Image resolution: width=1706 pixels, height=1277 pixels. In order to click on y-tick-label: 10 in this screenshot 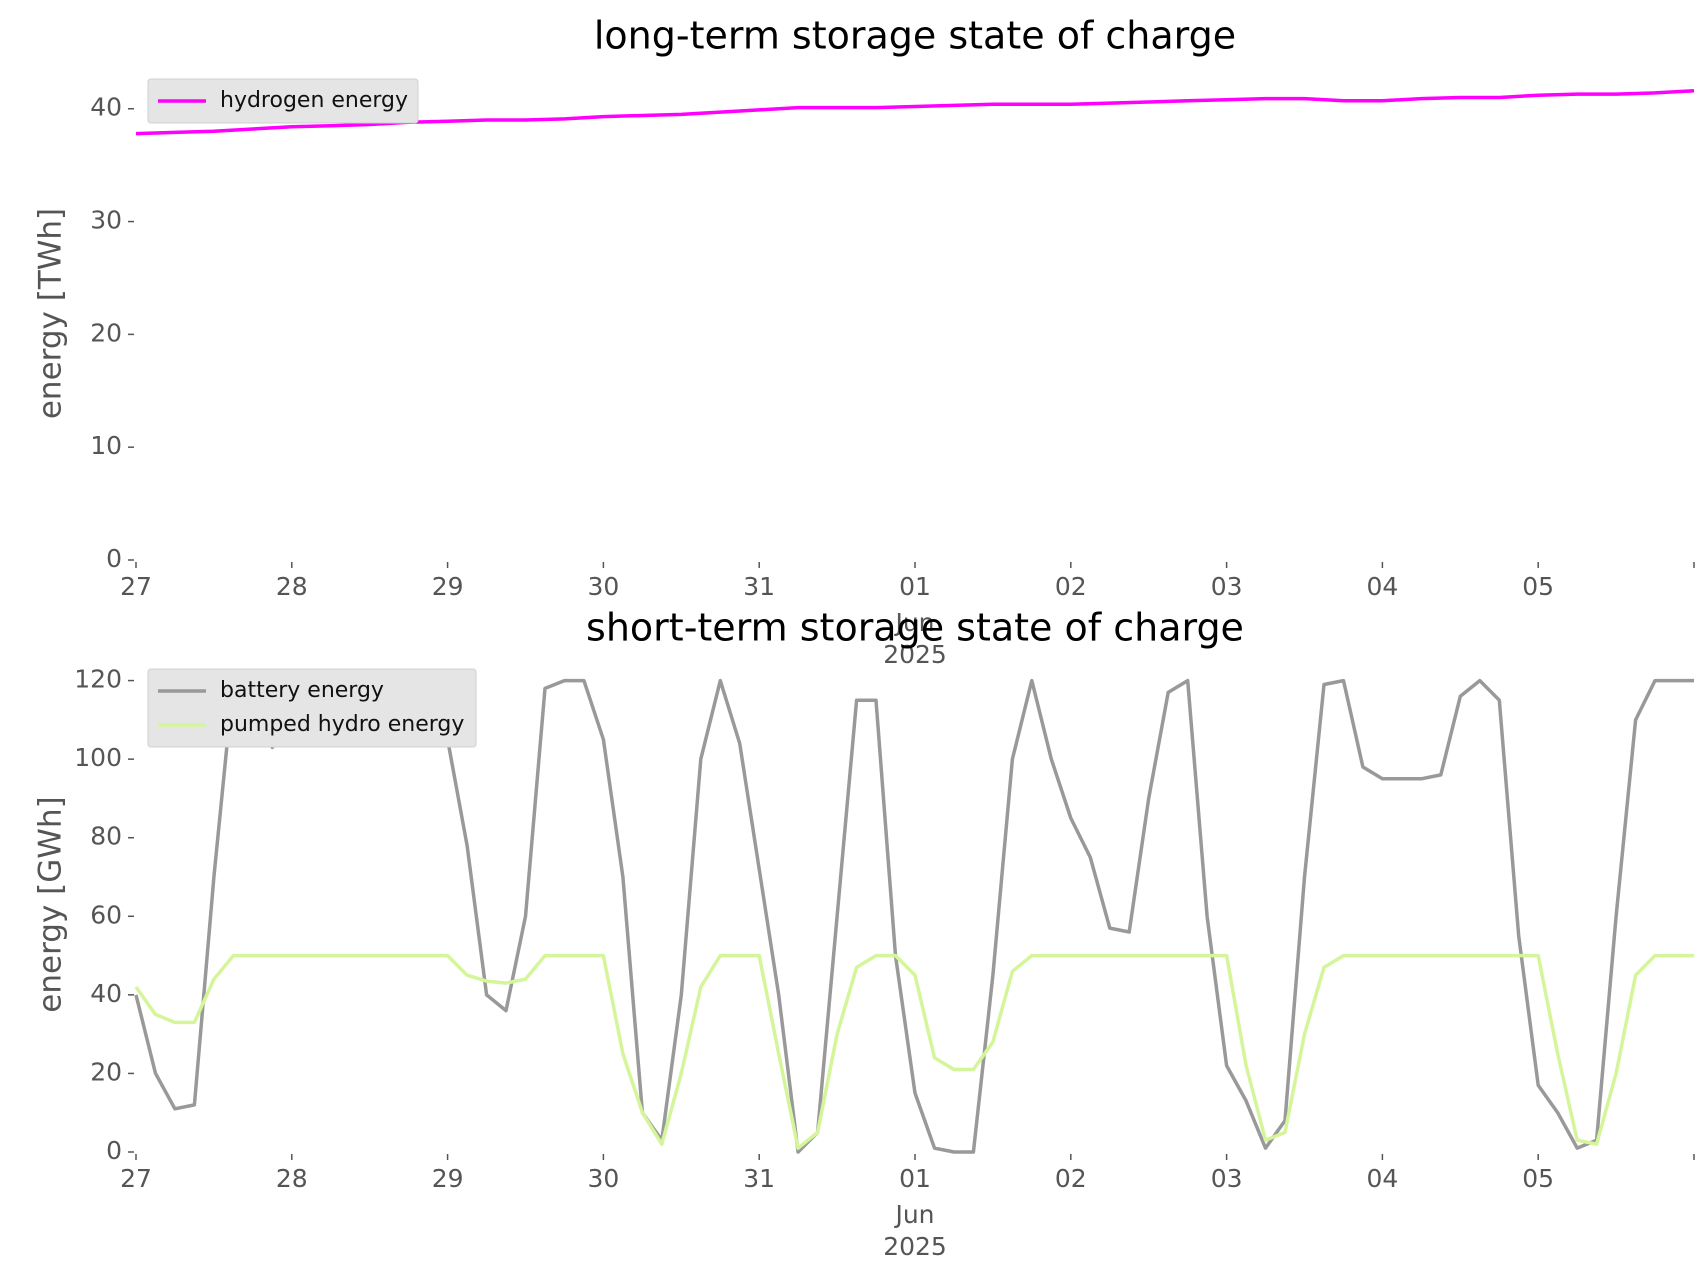, I will do `click(106, 445)`.